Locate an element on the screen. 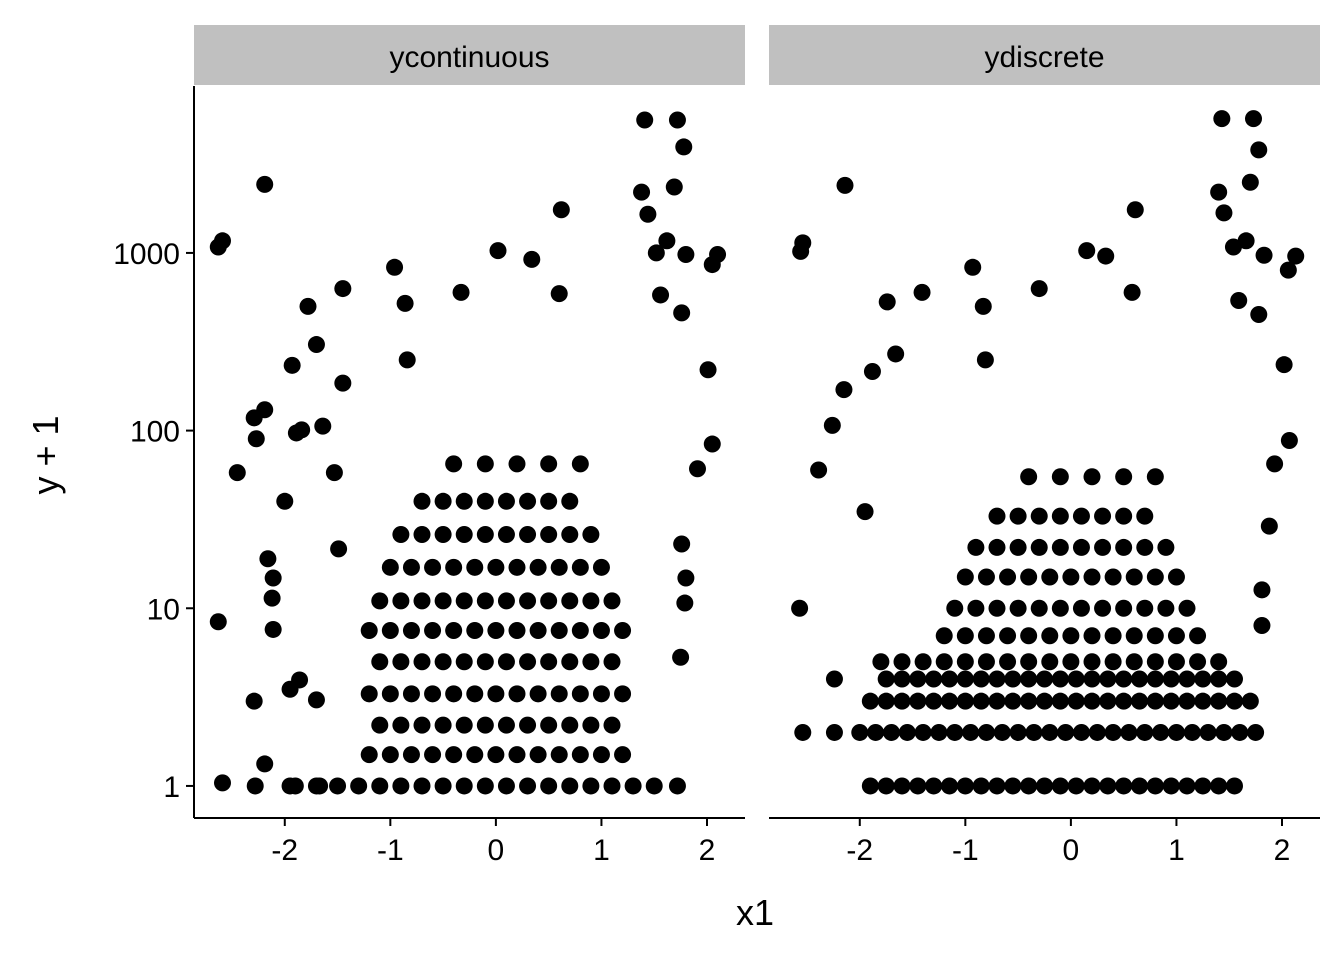 The image size is (1344, 965). x-tick-label: 1 is located at coordinates (601, 850).